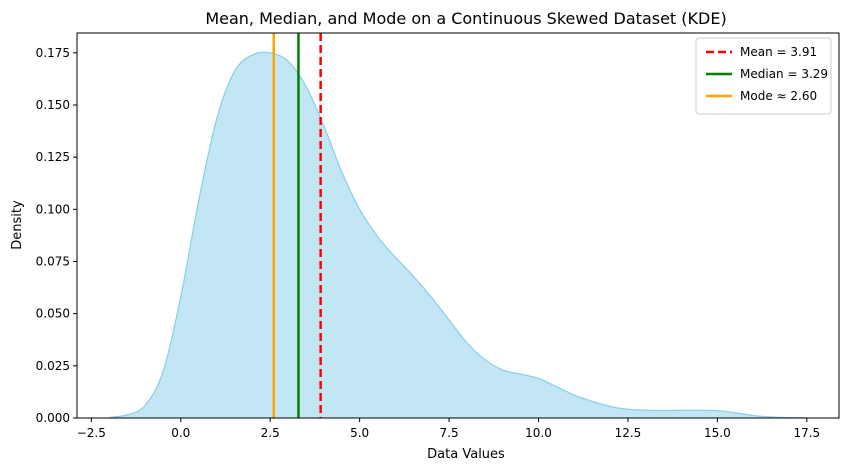 The height and width of the screenshot is (474, 863). I want to click on legend-label-mean: Mean = 3.91, so click(778, 52).